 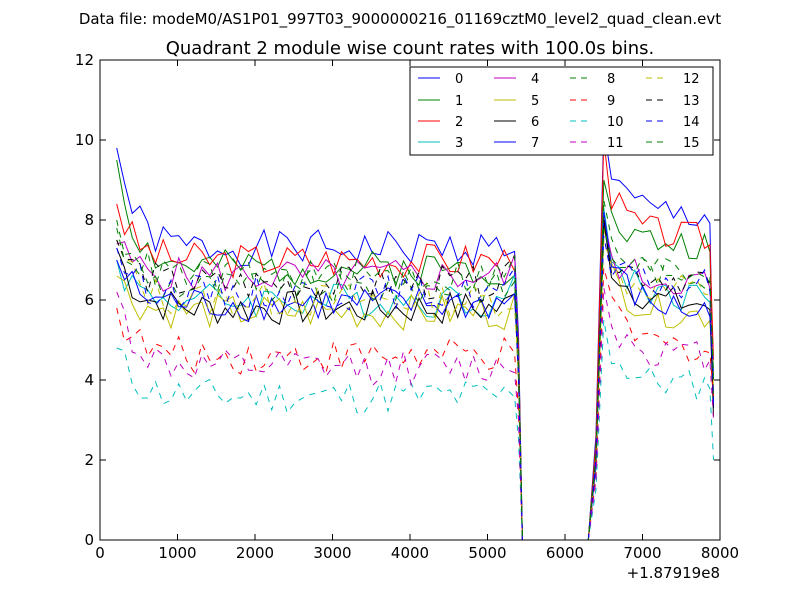 What do you see at coordinates (535, 143) in the screenshot?
I see `legend-label-7: 7` at bounding box center [535, 143].